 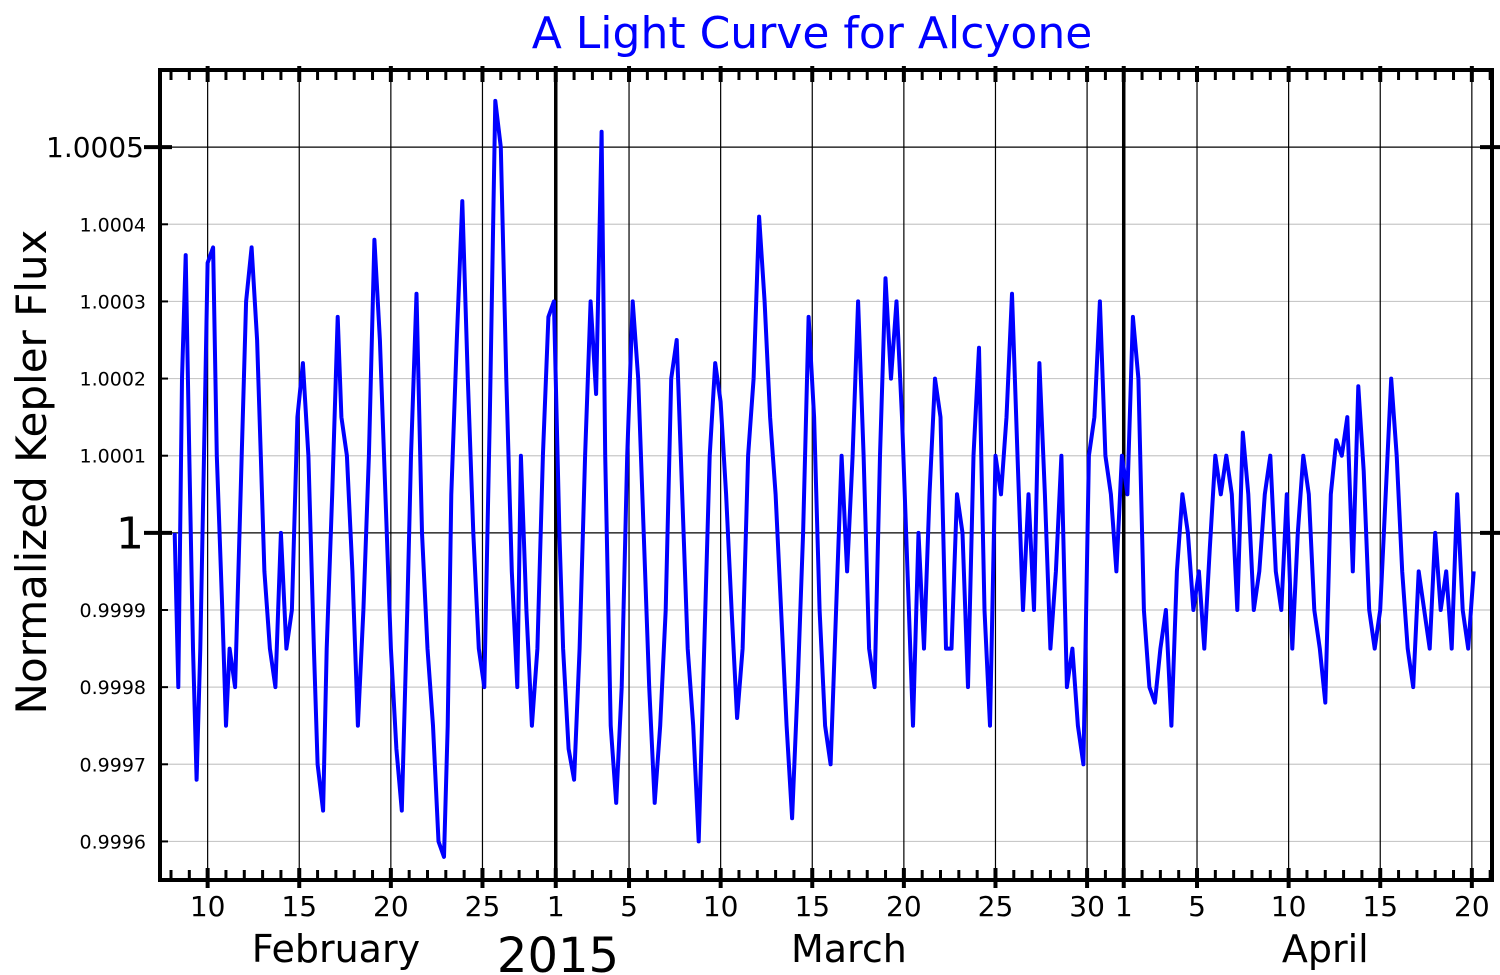 I want to click on month-label: February, so click(x=336, y=949).